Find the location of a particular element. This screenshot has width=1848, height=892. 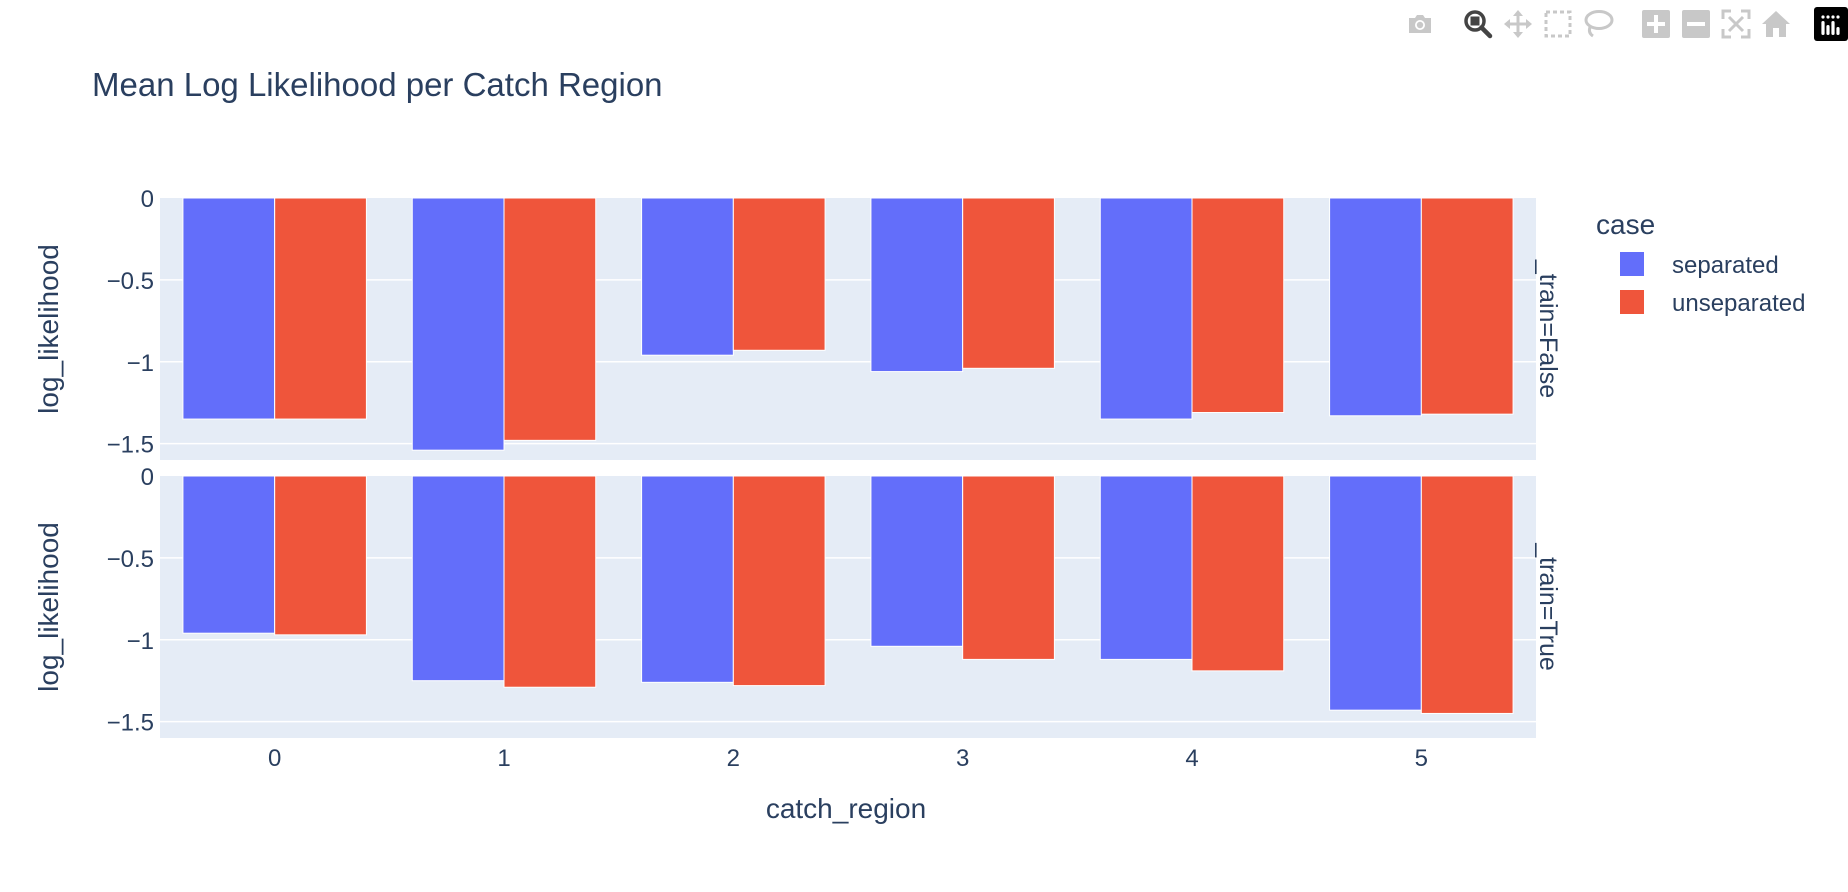

home-icon is located at coordinates (1776, 24).